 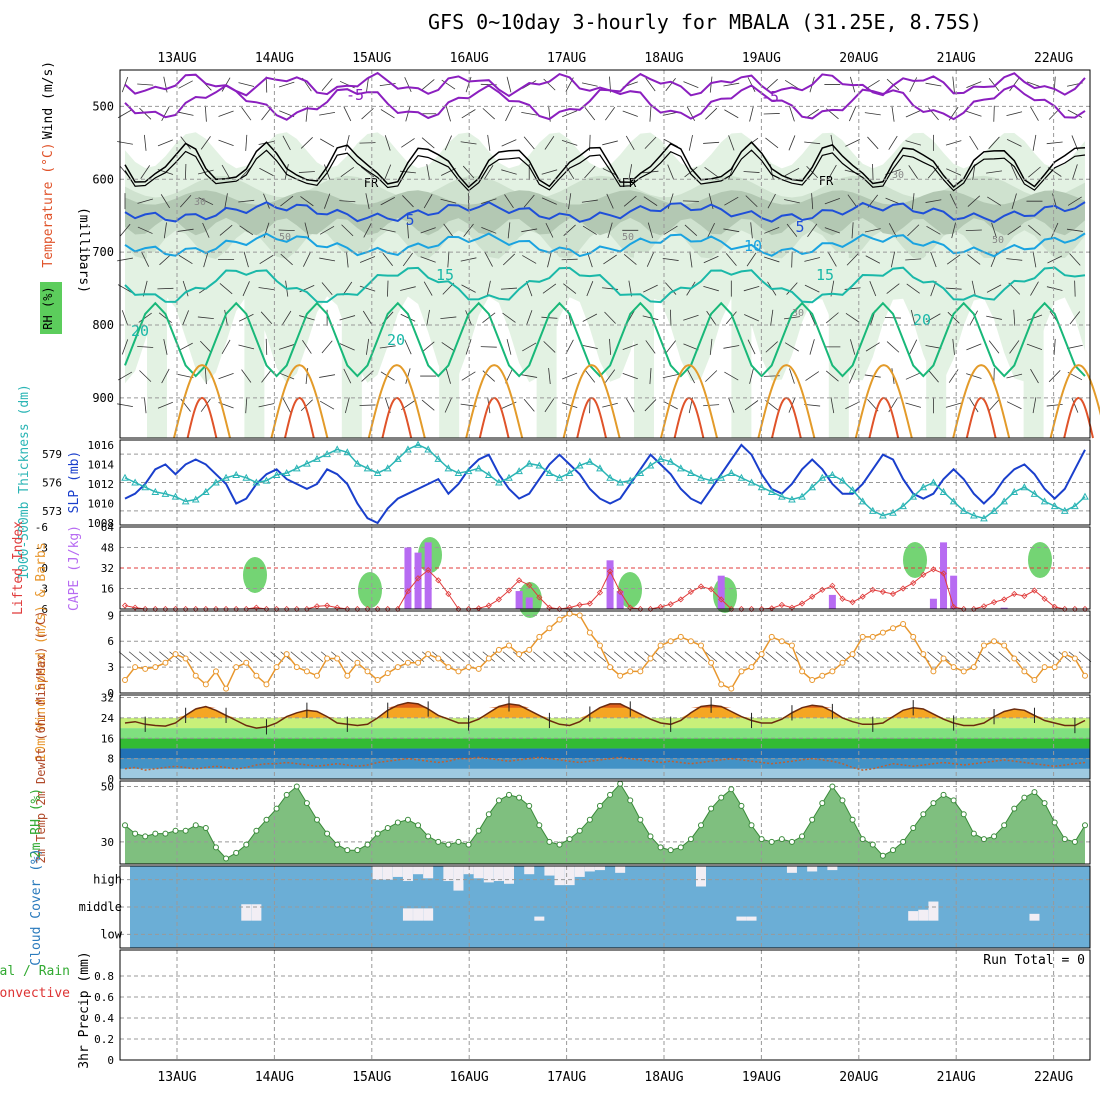 I want to click on ylabel-wind10: 10m Wind Speed (m/s) & Barbs, so click(x=41, y=651).